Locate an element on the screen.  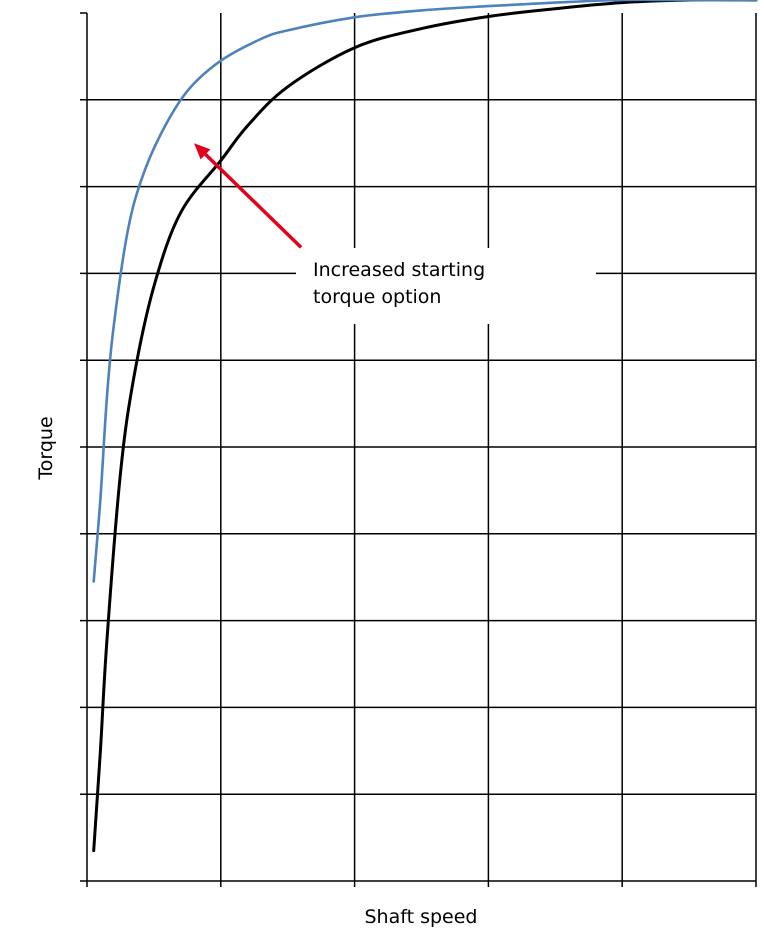
y-axis-label: Torque is located at coordinates (46, 448).